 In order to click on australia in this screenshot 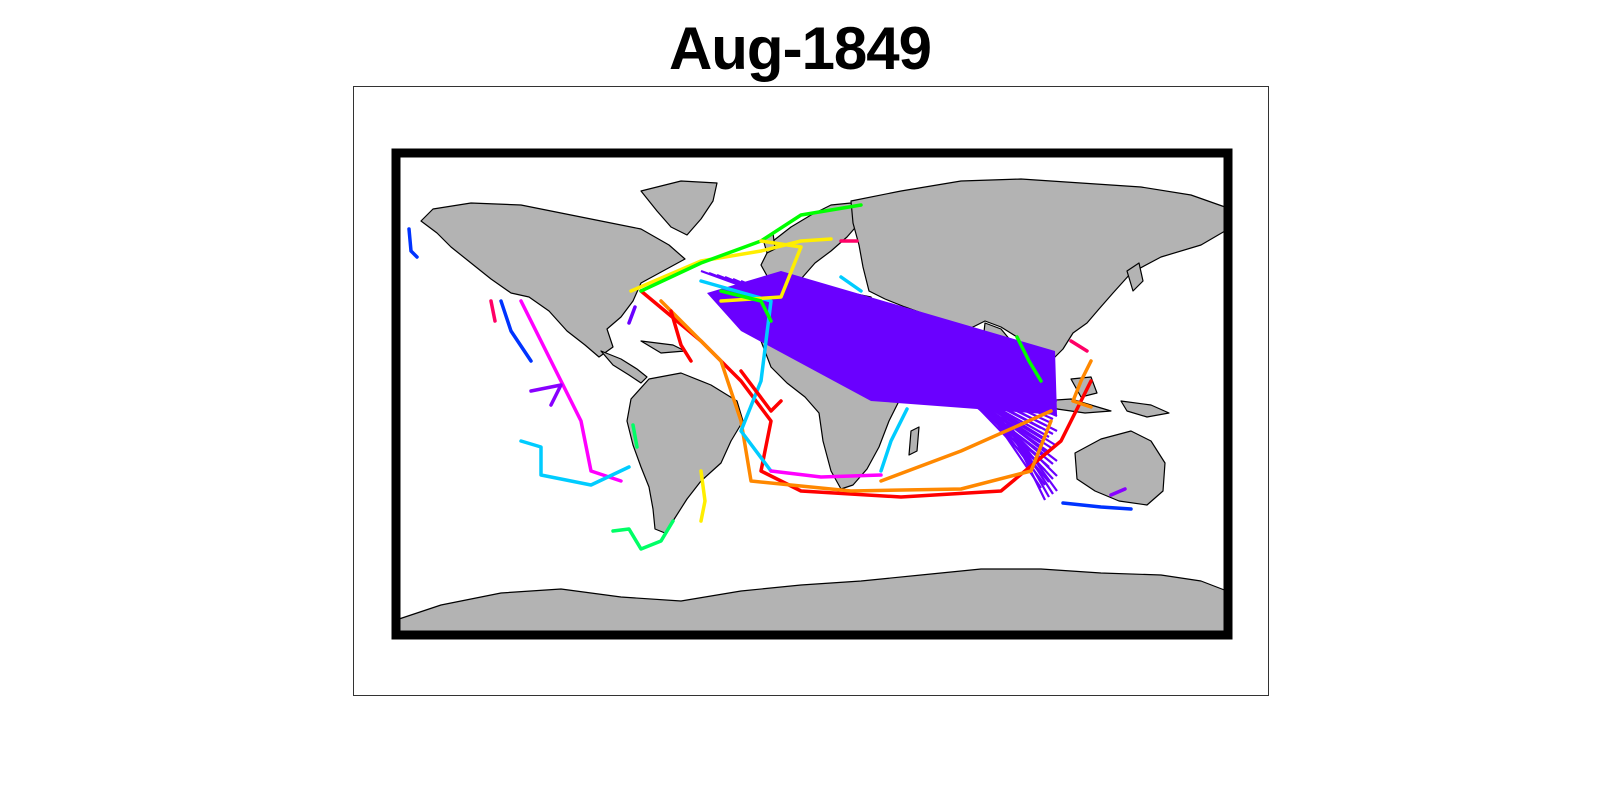, I will do `click(1120, 468)`.